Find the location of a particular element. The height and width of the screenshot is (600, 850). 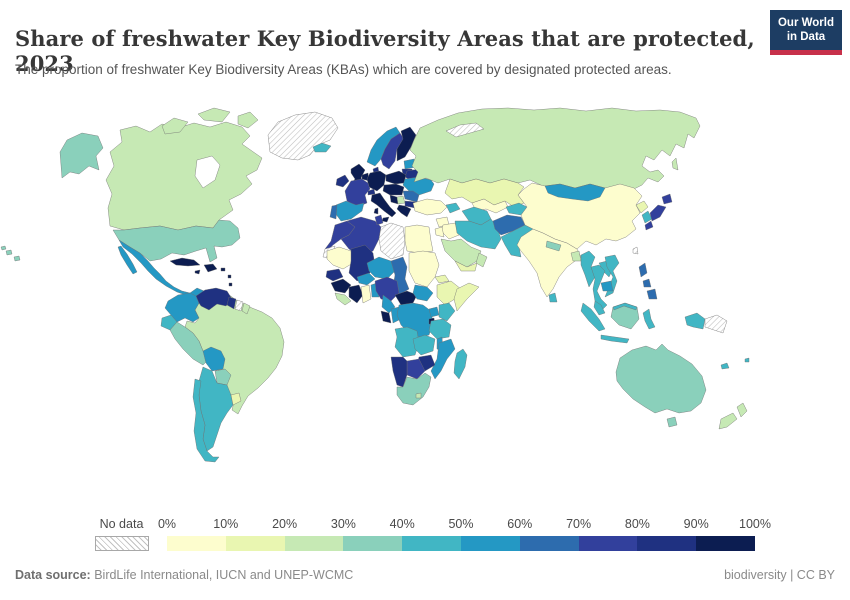

country-egypt is located at coordinates (419, 239).